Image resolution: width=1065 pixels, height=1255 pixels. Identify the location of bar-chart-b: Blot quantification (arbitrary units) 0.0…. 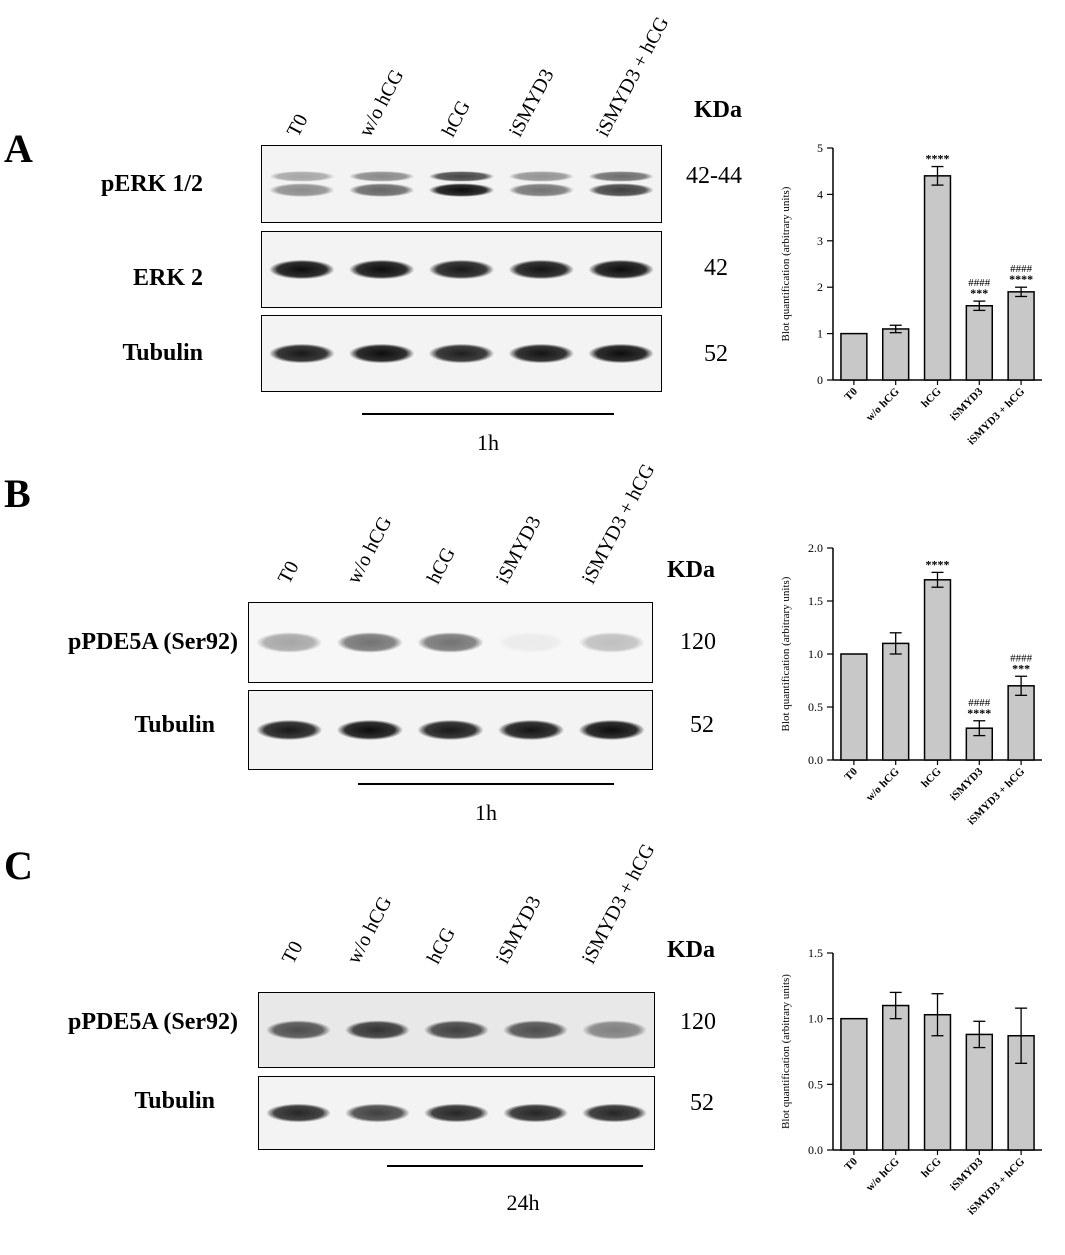
(917, 700).